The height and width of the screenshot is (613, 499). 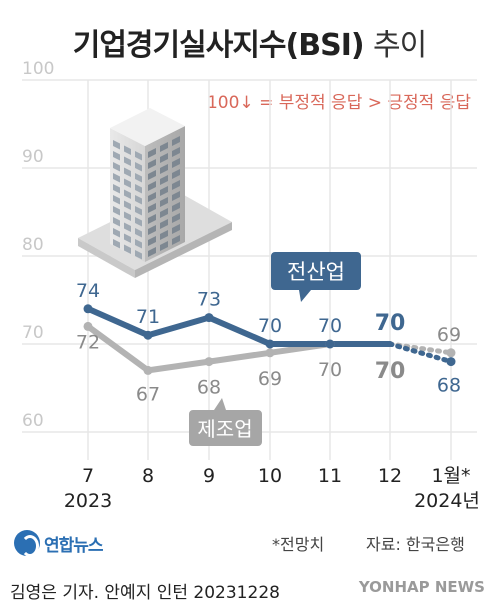 I want to click on chart-title: 기업경기실사지수(BSI) 추이, so click(x=249, y=42).